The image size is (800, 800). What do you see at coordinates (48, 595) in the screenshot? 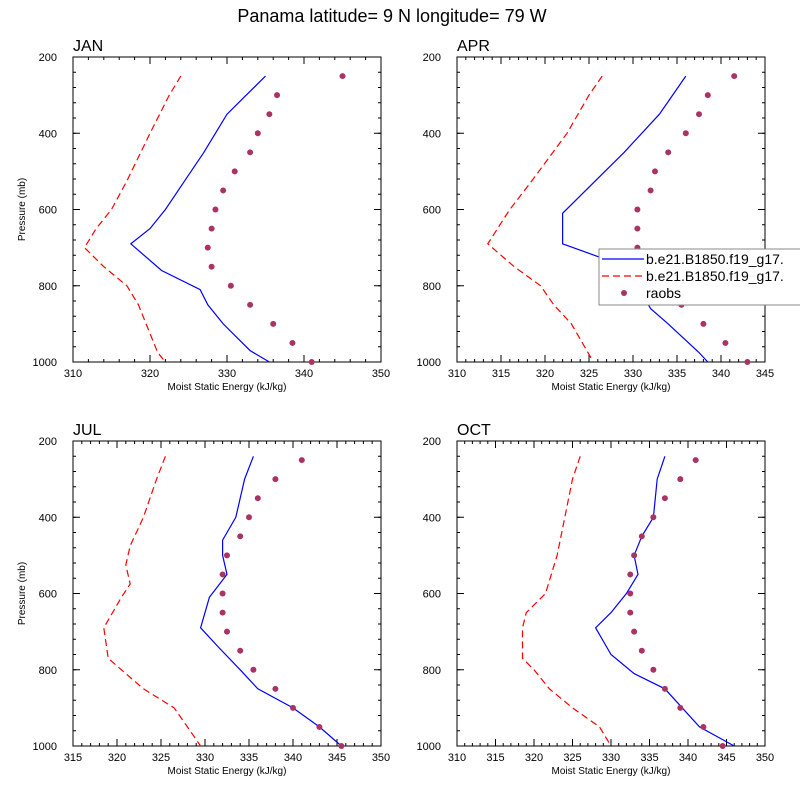
I see `y-tick-label: 600` at bounding box center [48, 595].